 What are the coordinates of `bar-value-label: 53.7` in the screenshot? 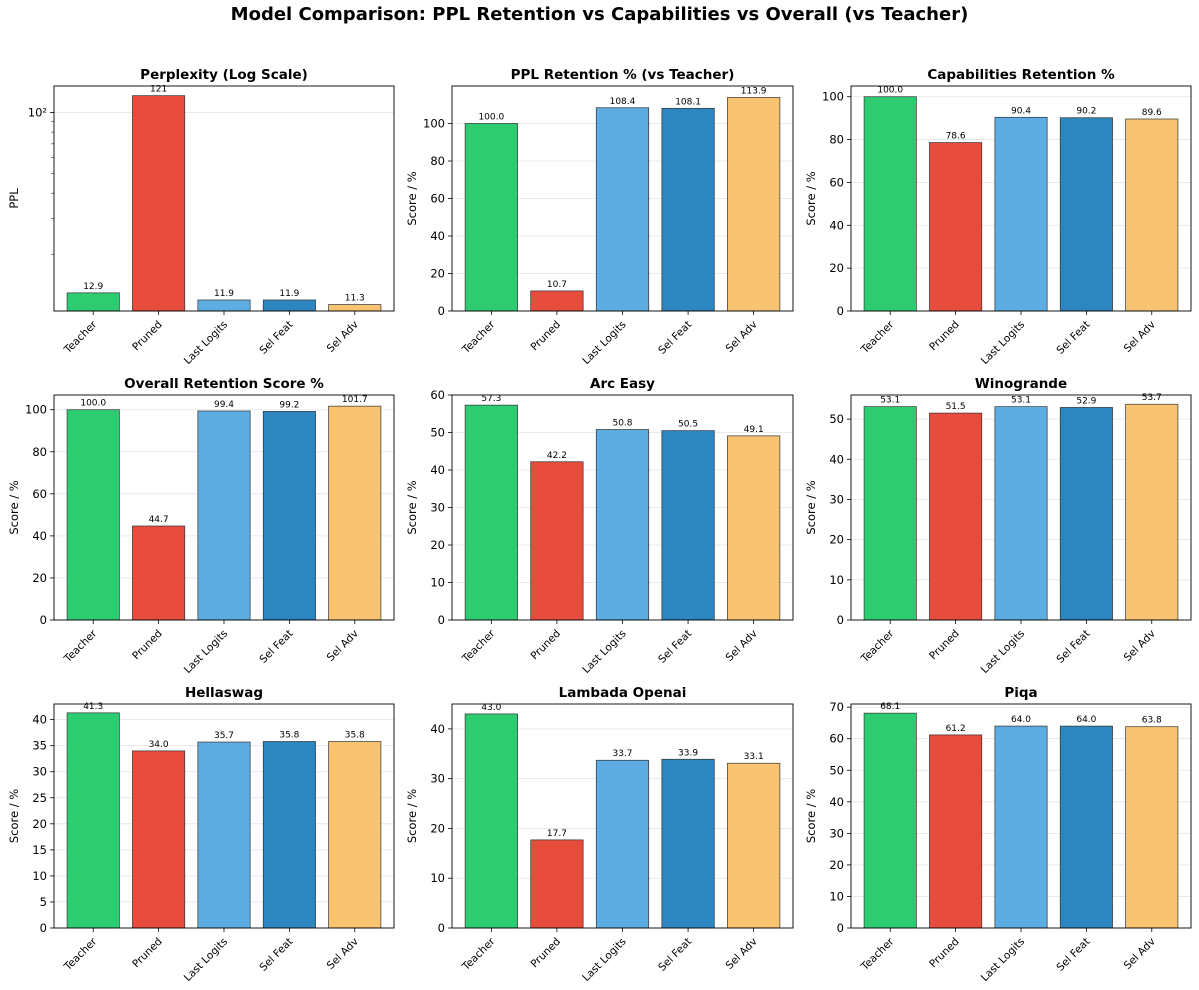 It's located at (1152, 398).